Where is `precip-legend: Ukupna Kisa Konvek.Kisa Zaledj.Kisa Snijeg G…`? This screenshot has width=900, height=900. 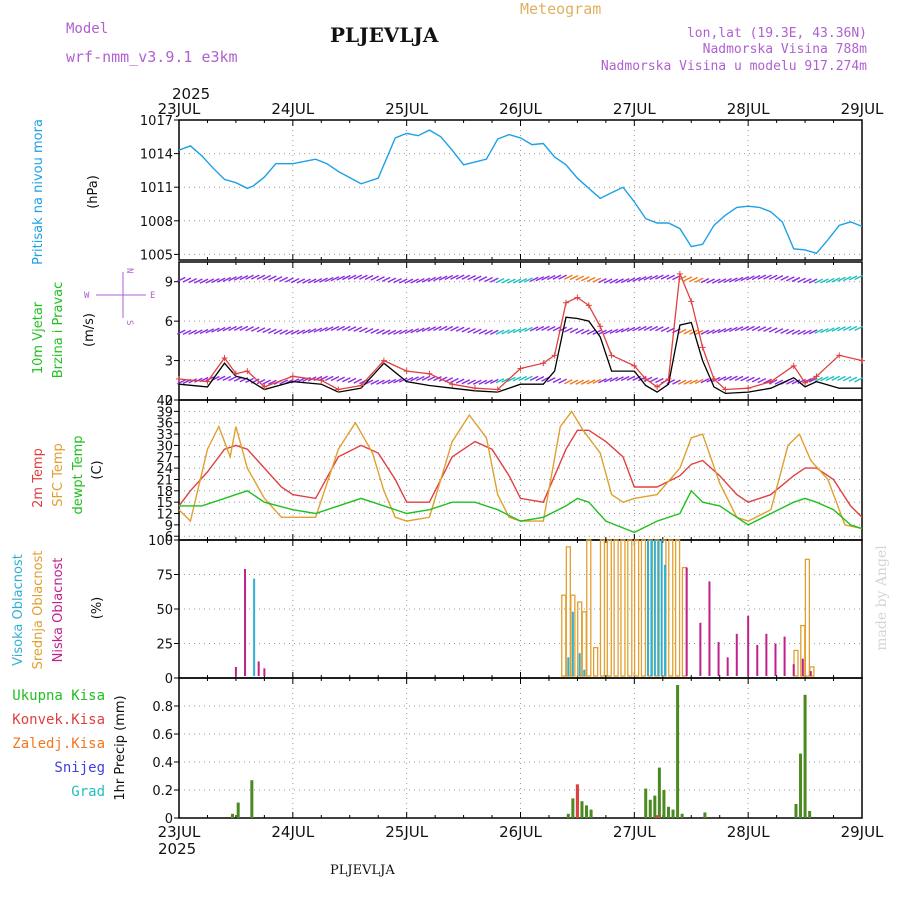
precip-legend: Ukupna Kisa Konvek.Kisa Zaledj.Kisa Snijeg G… is located at coordinates (58, 744).